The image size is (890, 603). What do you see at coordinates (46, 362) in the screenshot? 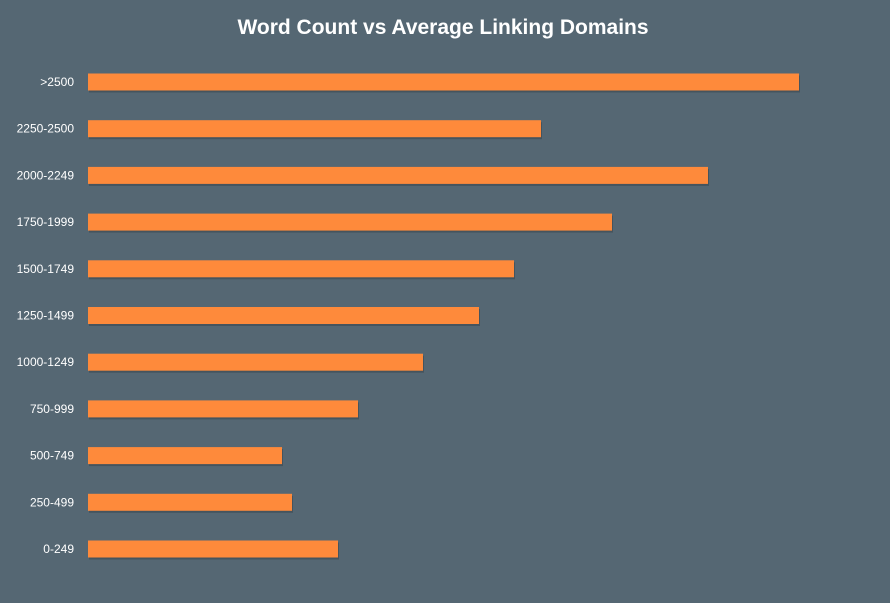
I see `category-label: 1000-1249` at bounding box center [46, 362].